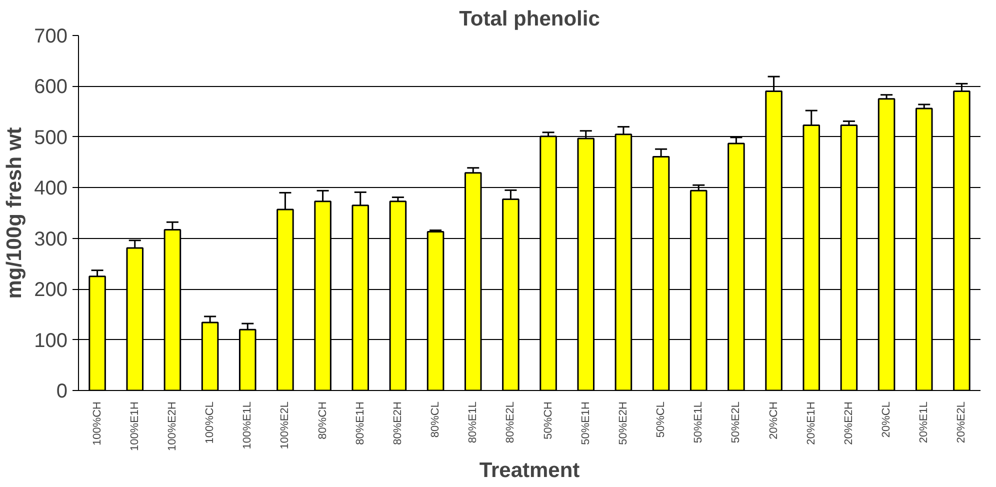  What do you see at coordinates (51, 87) in the screenshot?
I see `y-tick-label: 600` at bounding box center [51, 87].